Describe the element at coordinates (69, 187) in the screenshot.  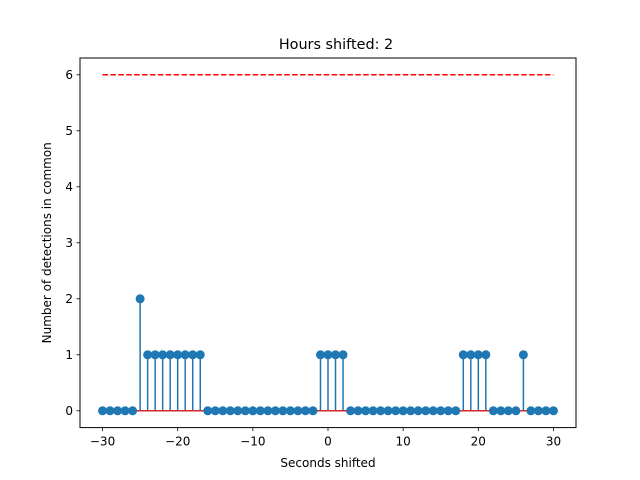
I see `y-tick-label: 4` at that location.